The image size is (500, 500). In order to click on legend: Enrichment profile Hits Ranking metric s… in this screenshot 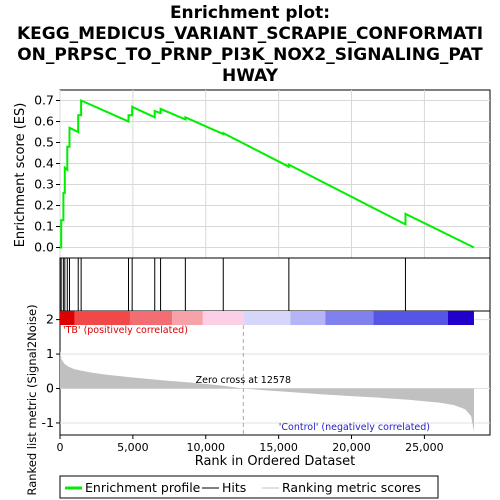, I will do `click(249, 487)`.